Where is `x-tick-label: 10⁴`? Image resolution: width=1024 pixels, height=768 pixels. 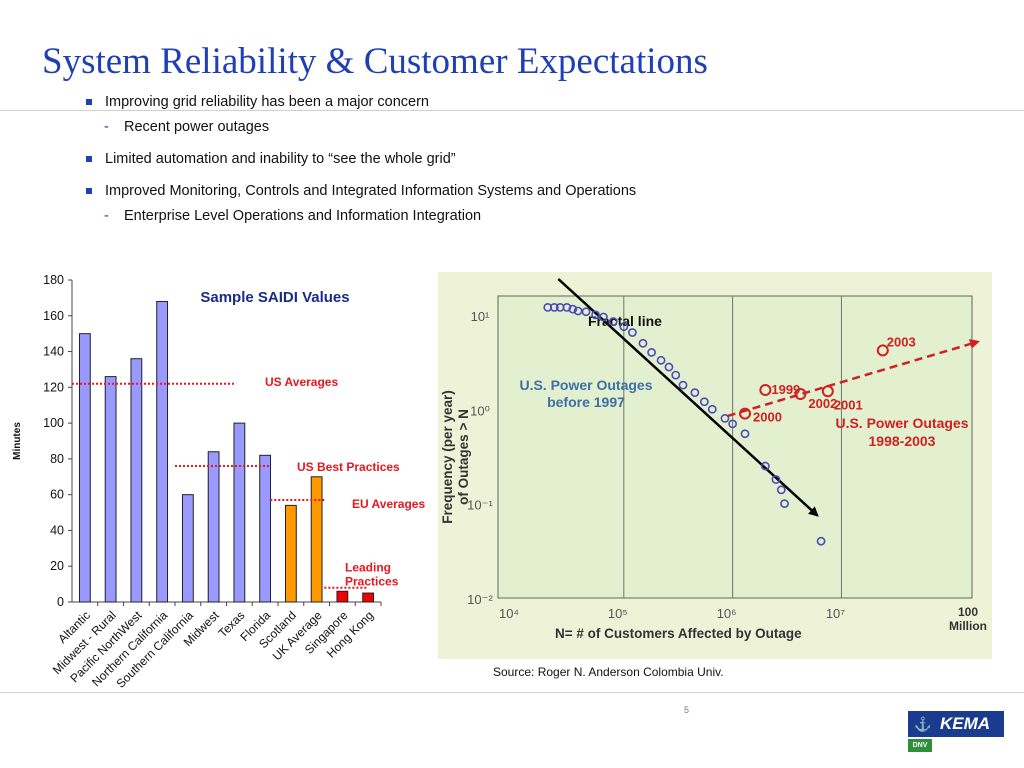 x-tick-label: 10⁴ is located at coordinates (509, 613).